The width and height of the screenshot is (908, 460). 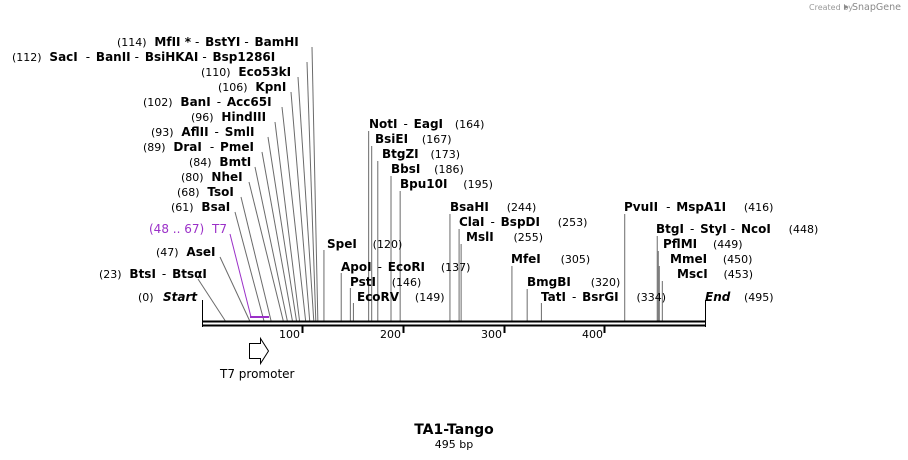 I want to click on end-label: End, so click(x=718, y=297).